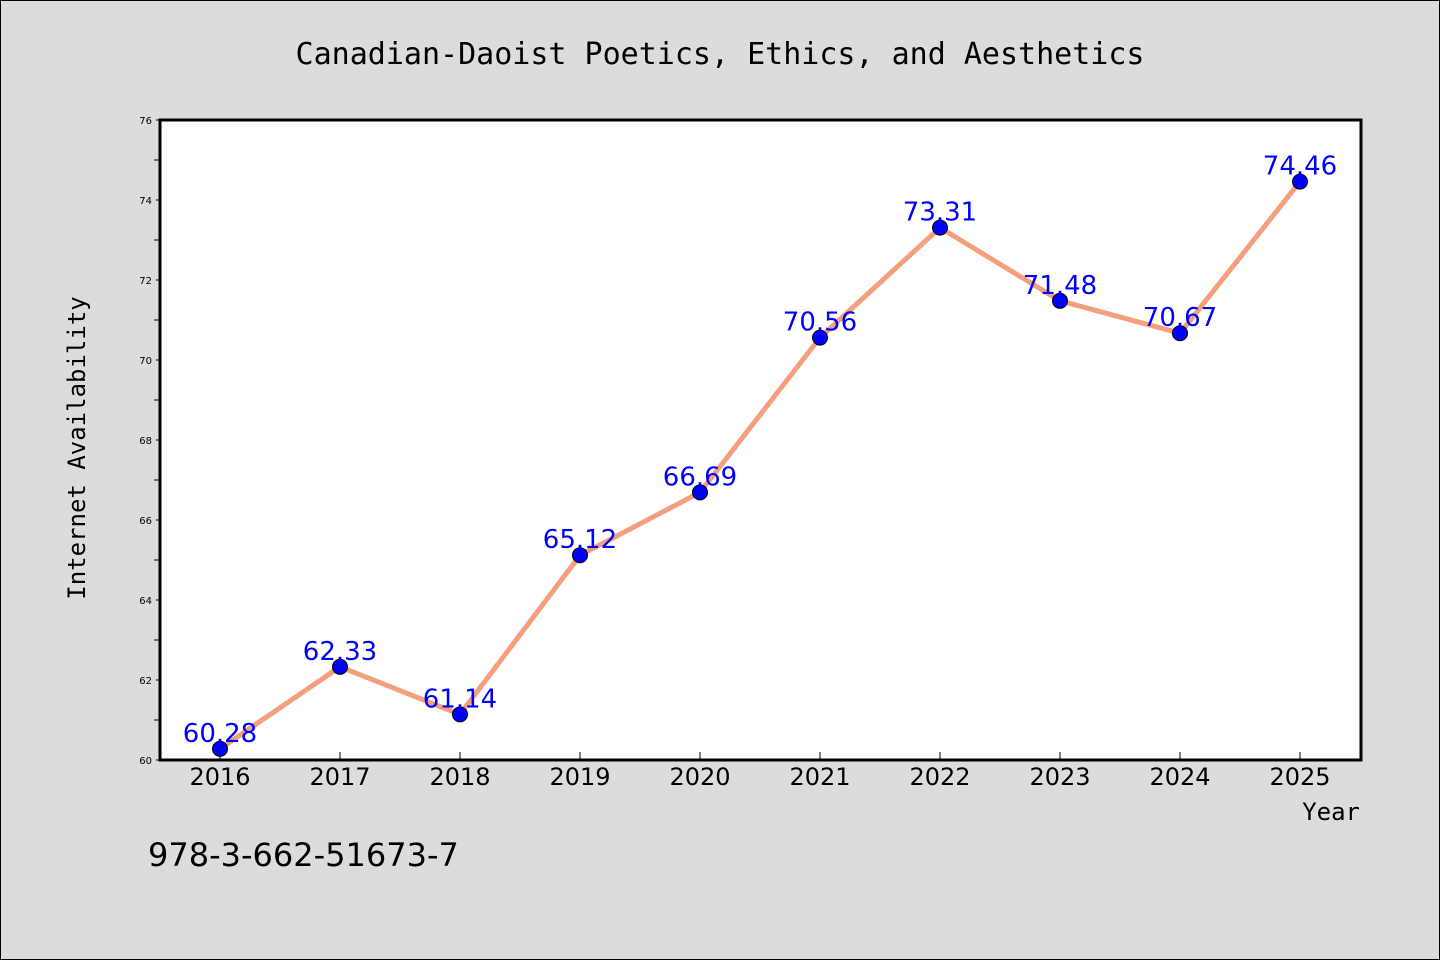 The height and width of the screenshot is (960, 1440). What do you see at coordinates (580, 540) in the screenshot?
I see `data-label: 65.12` at bounding box center [580, 540].